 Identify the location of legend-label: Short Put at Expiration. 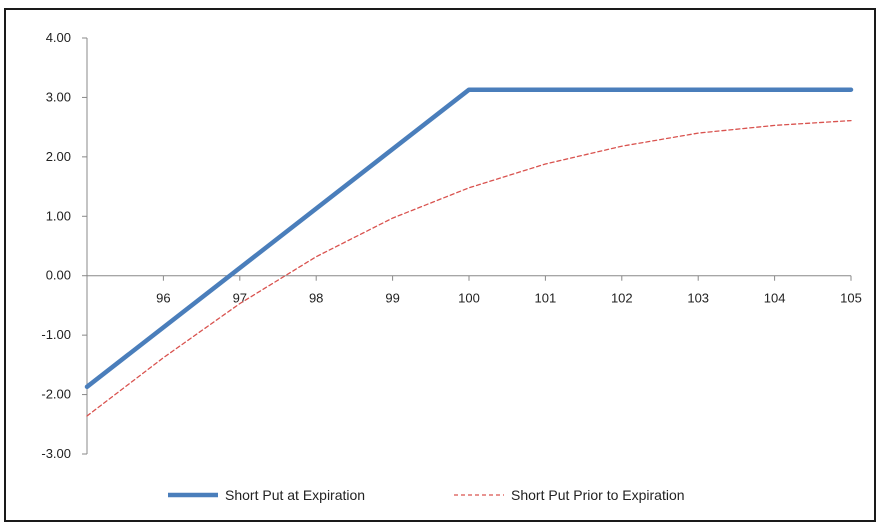
(295, 495).